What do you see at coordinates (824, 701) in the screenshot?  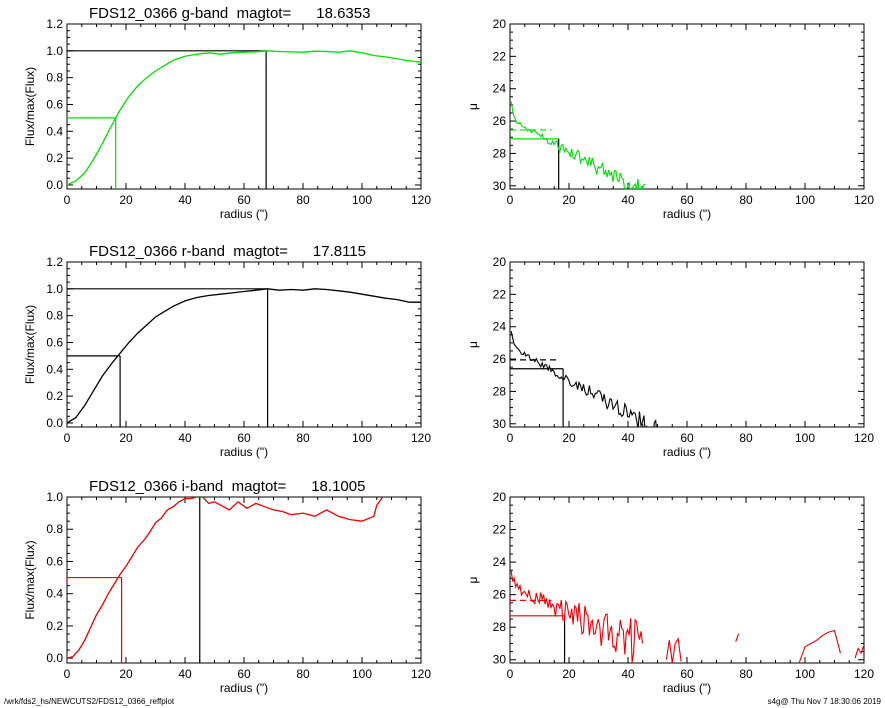 I see `footer-timestamp: s4g@ Thu Nov 7 18:30:06 2019` at bounding box center [824, 701].